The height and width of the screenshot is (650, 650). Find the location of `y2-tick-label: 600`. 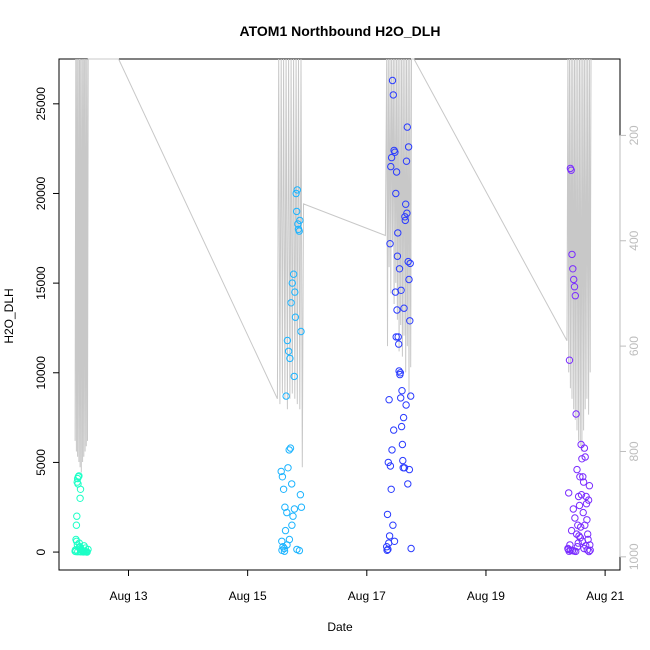

y2-tick-label: 600 is located at coordinates (634, 346).